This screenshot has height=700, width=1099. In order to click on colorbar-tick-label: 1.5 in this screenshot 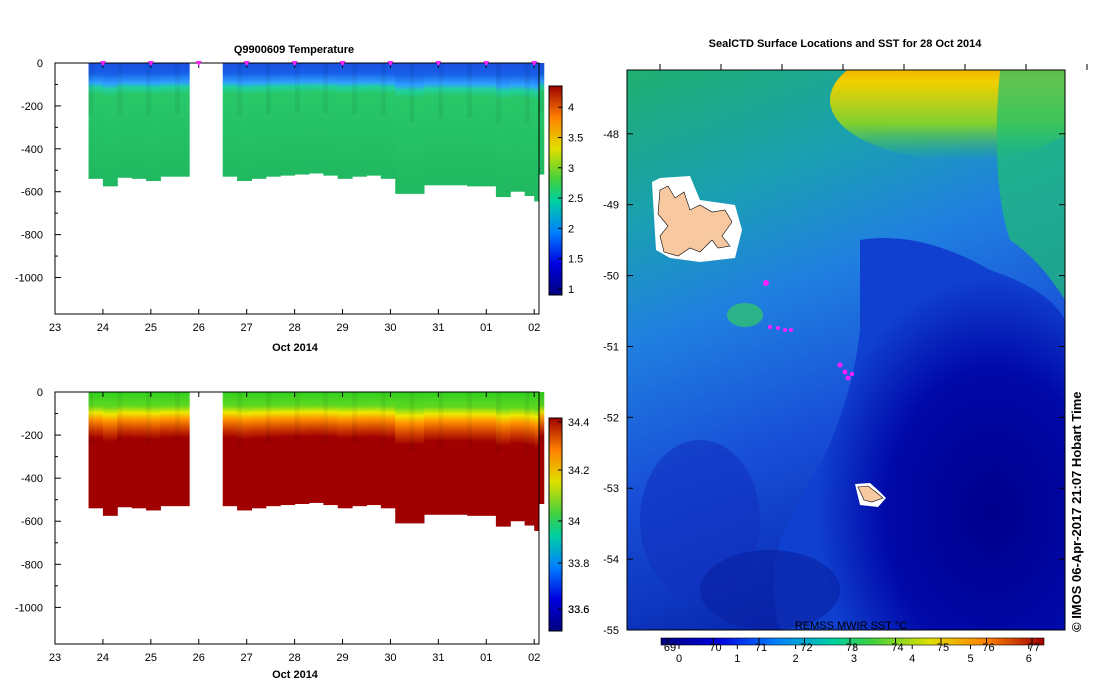, I will do `click(575, 260)`.